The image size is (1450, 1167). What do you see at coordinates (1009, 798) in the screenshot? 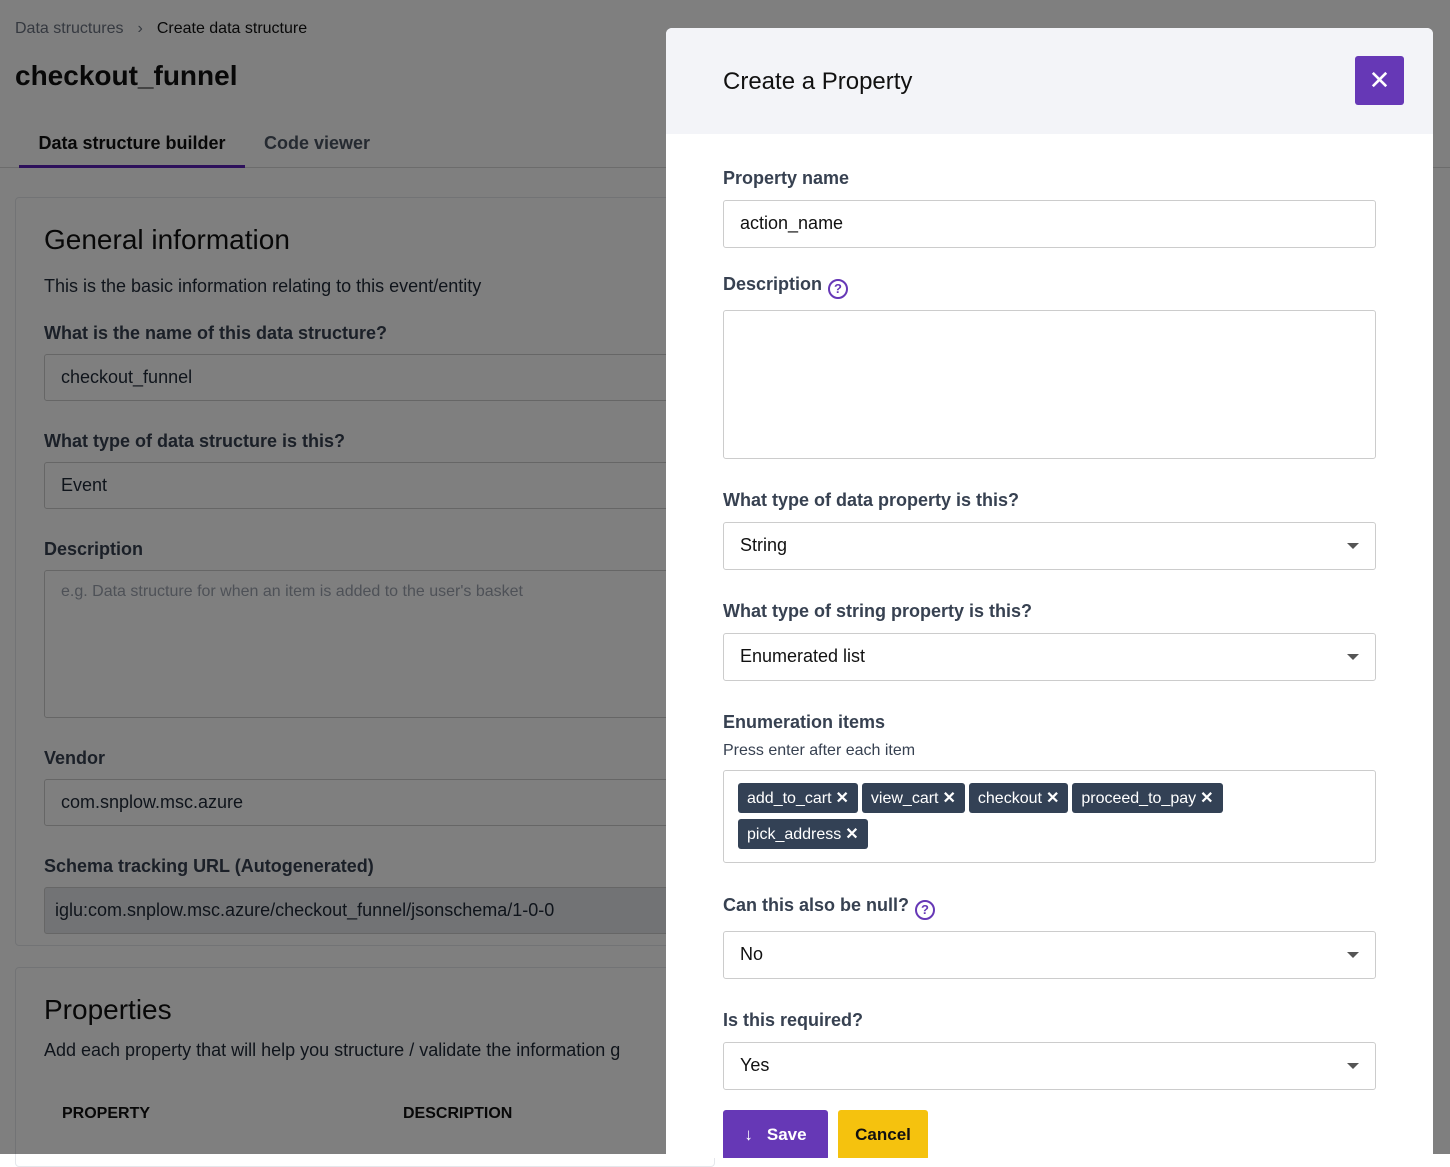
I see `tag-label: checkout` at bounding box center [1009, 798].